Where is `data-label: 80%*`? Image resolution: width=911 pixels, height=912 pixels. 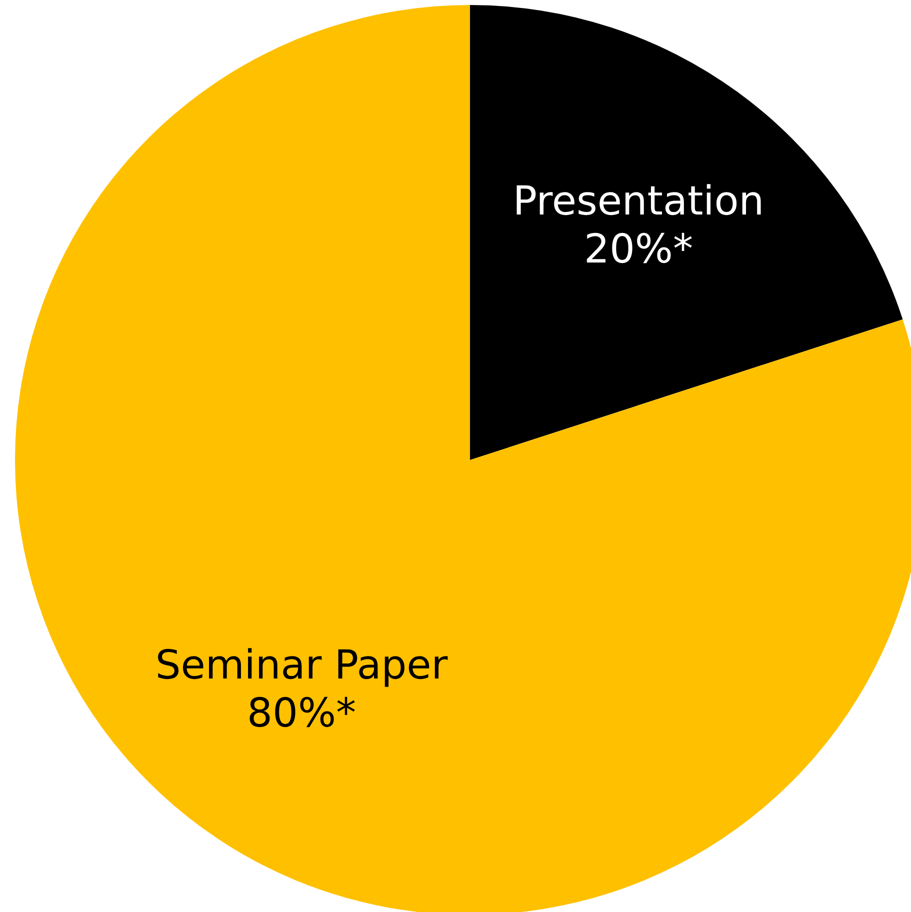
data-label: 80%* is located at coordinates (301, 713).